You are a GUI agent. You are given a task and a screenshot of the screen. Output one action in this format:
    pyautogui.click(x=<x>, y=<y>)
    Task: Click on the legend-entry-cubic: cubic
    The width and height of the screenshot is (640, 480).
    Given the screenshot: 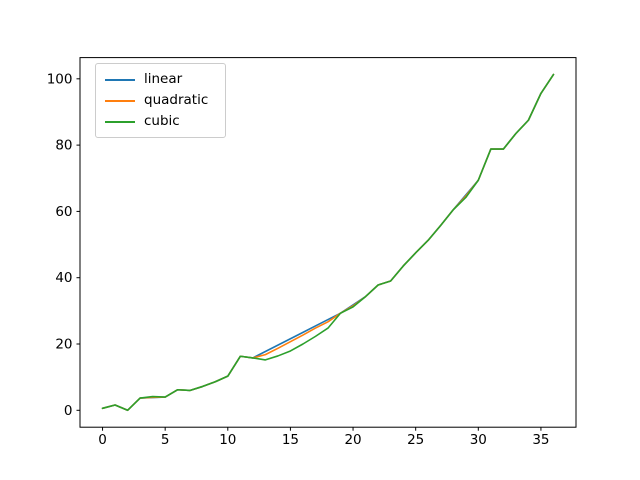 What is the action you would take?
    pyautogui.click(x=161, y=121)
    